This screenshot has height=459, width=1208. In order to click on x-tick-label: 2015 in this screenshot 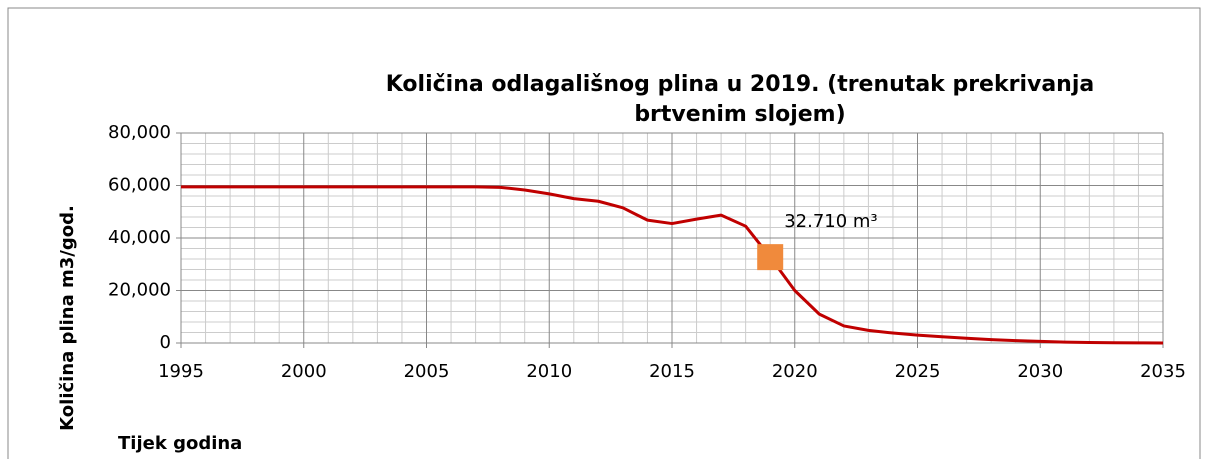, I will do `click(672, 371)`.